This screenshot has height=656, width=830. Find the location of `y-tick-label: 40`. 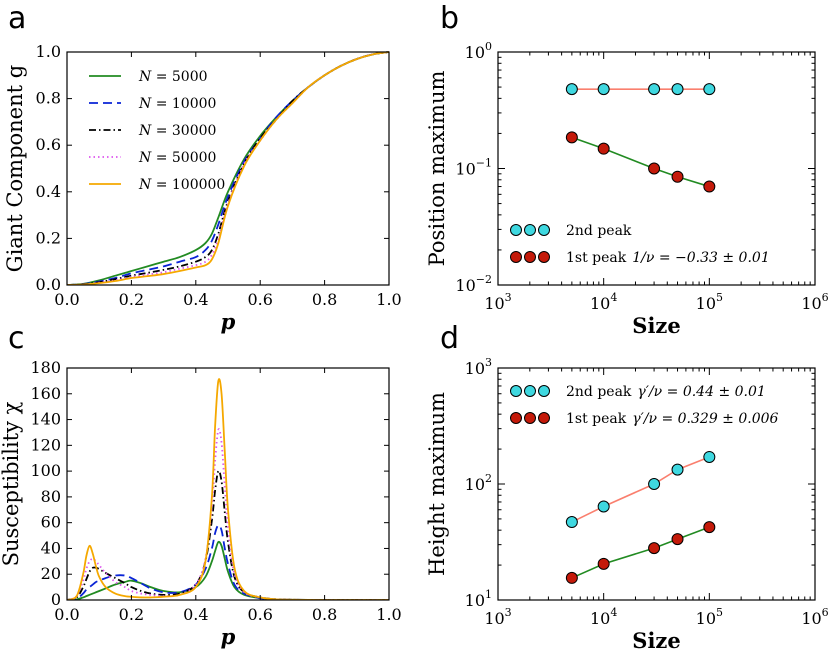

y-tick-label: 40 is located at coordinates (51, 547).